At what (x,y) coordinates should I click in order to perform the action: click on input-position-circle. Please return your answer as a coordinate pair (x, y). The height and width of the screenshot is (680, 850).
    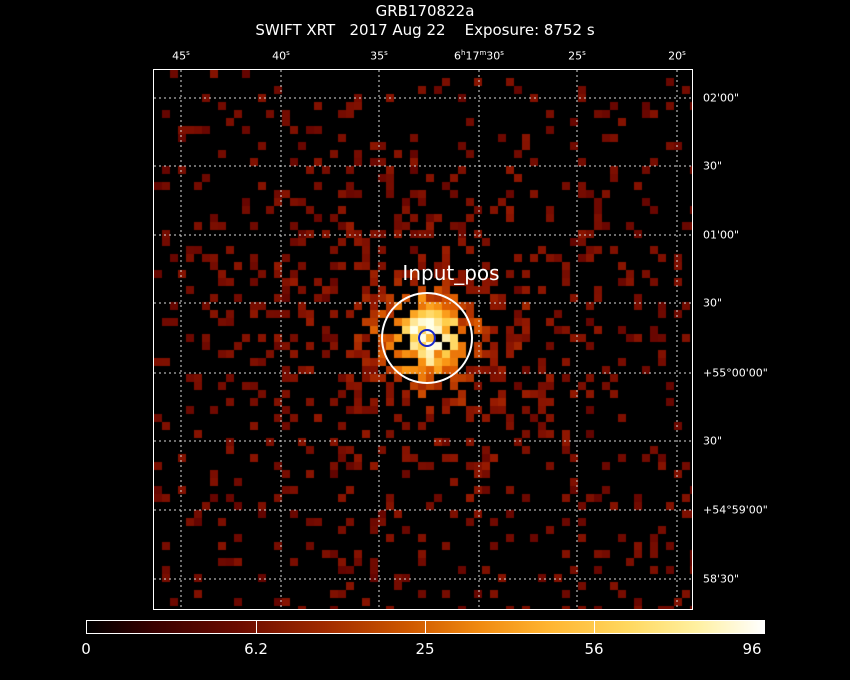
    Looking at the image, I should click on (427, 338).